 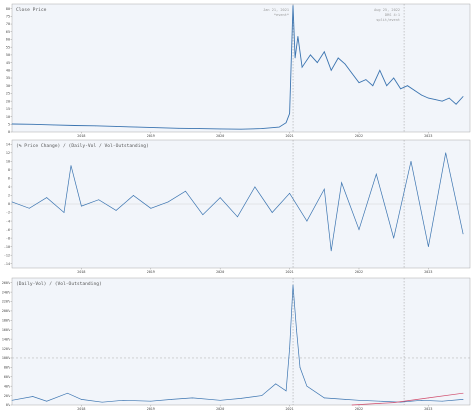 I want to click on y-tick-label: 60%, so click(x=7, y=377).